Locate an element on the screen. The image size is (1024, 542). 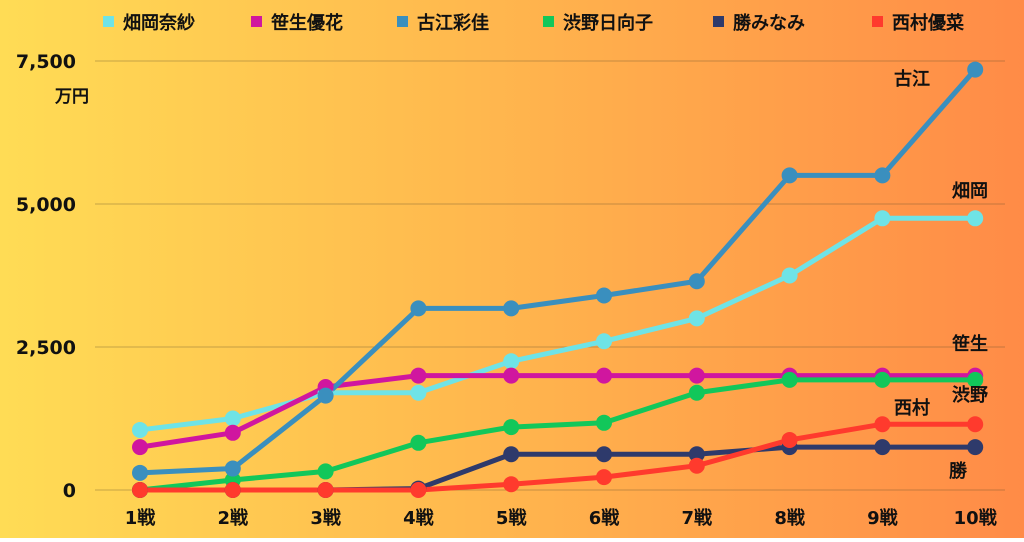
series-end-label: 勝 is located at coordinates (958, 471).